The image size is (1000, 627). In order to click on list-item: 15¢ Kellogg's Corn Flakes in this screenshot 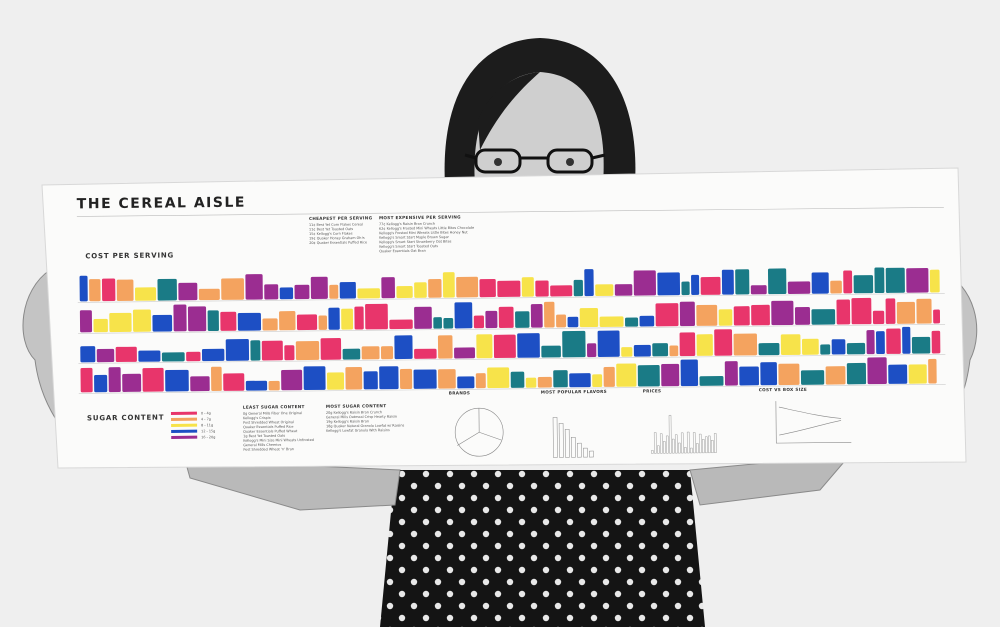, I will do `click(331, 234)`.